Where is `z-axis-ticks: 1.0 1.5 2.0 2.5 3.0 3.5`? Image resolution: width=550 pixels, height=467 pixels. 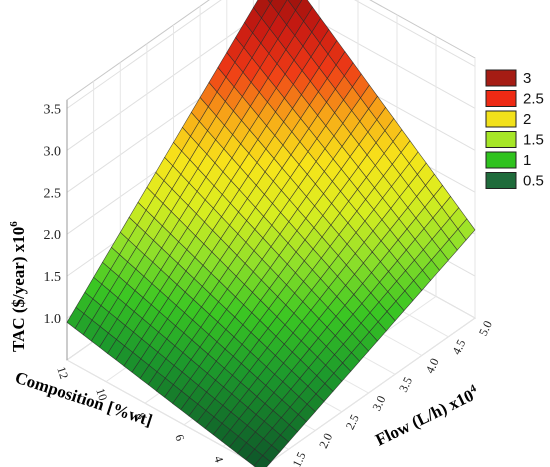 z-axis-ticks: 1.0 1.5 2.0 2.5 3.0 3.5 is located at coordinates (53, 214).